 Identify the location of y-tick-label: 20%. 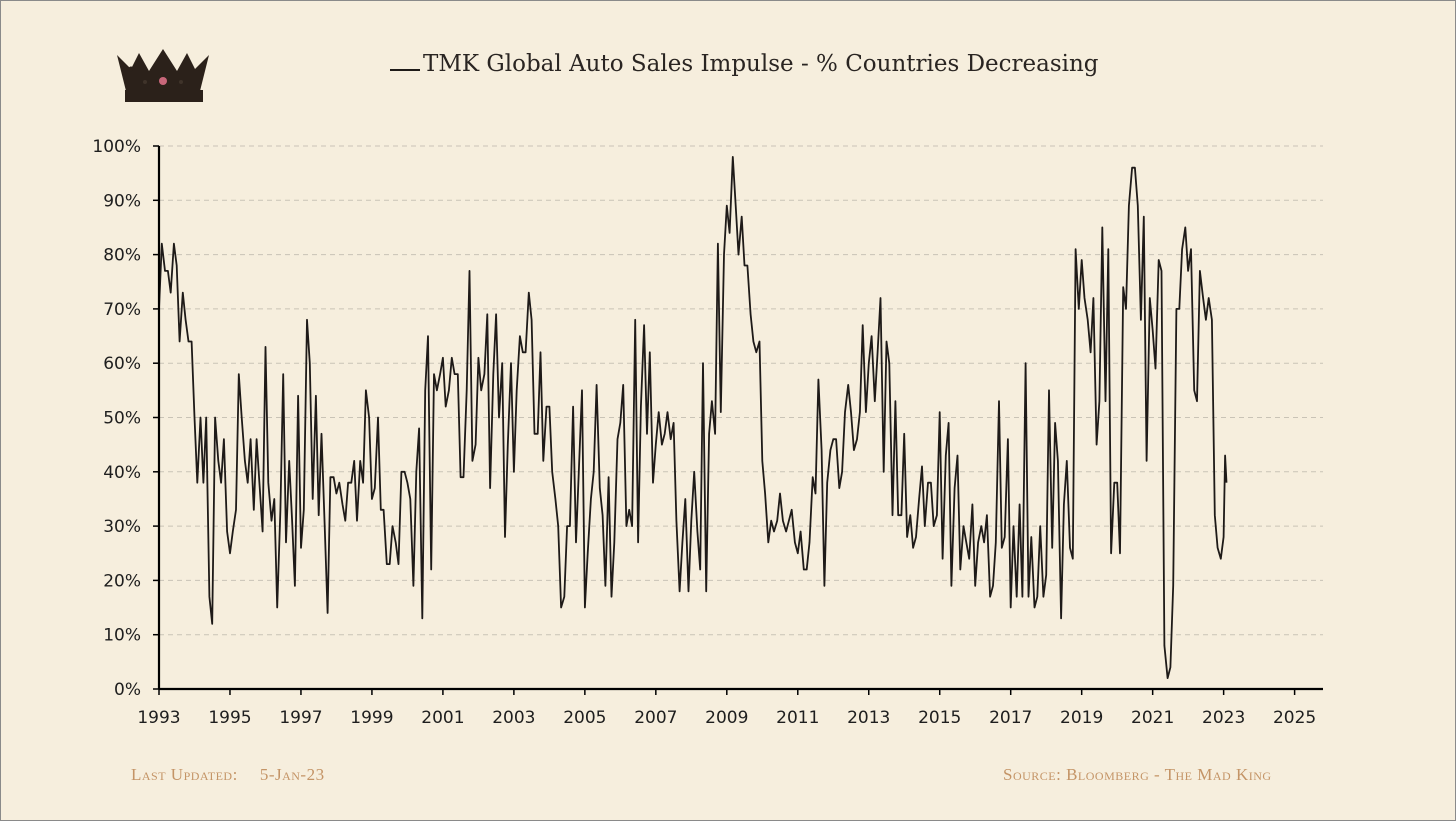
(122, 581).